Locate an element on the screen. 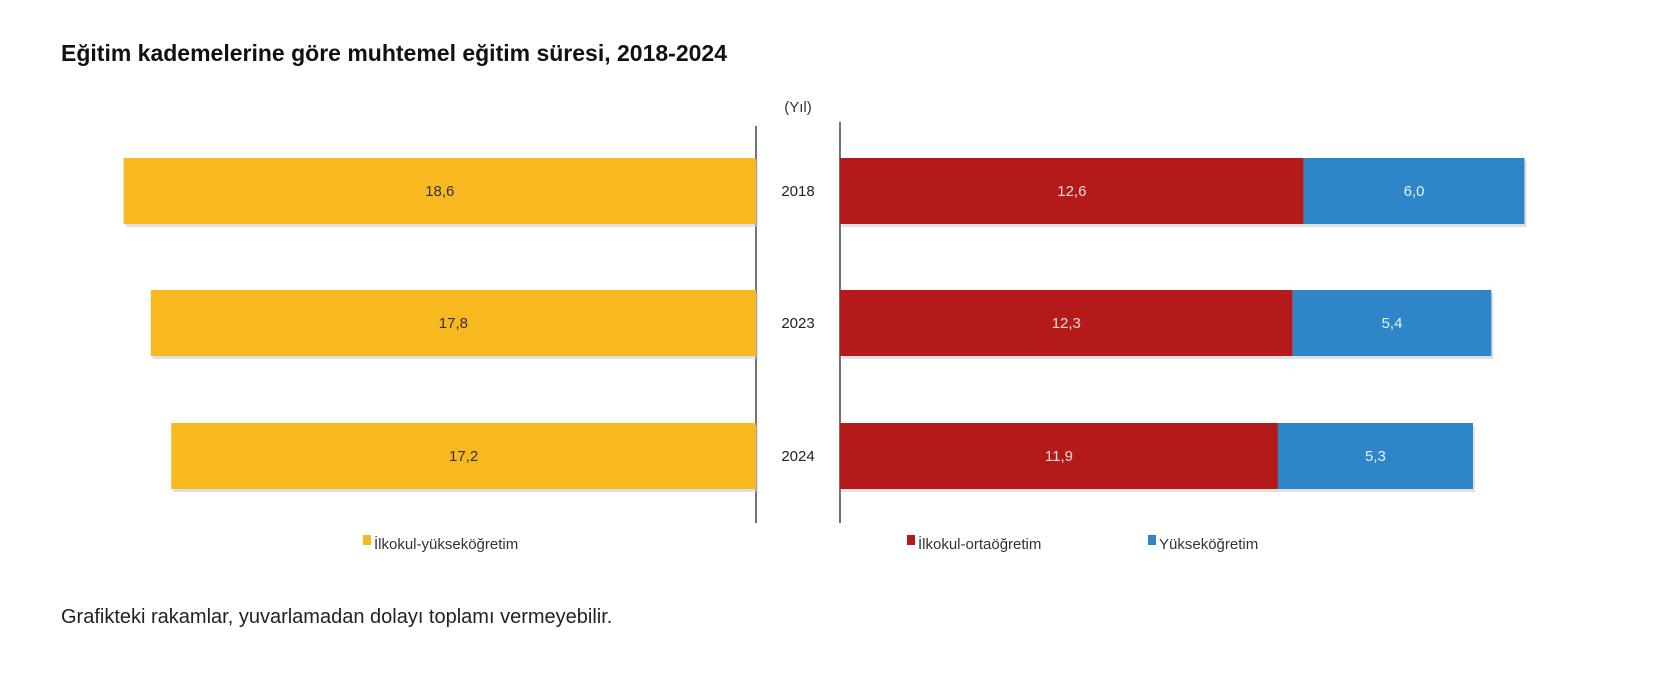 The height and width of the screenshot is (675, 1674). category-label: 2023 is located at coordinates (797, 323).